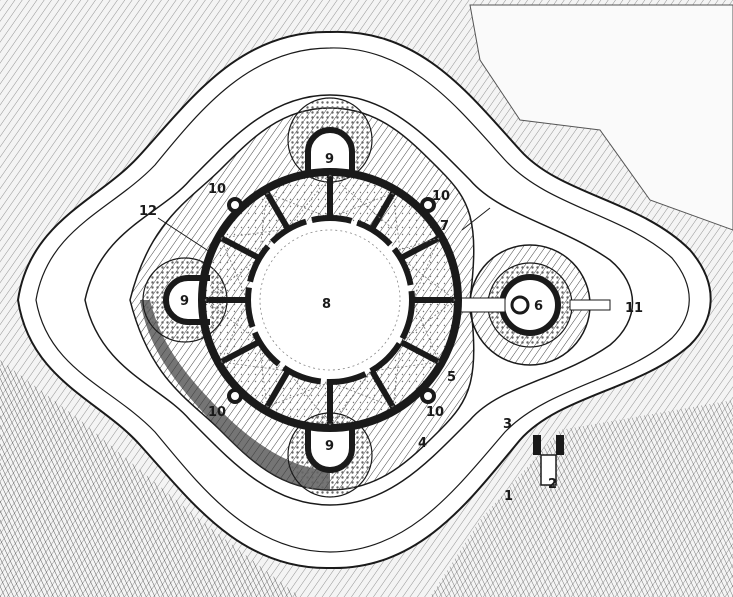 The height and width of the screenshot is (597, 733). I want to click on keep-vault-ribs, so click(330, 300).